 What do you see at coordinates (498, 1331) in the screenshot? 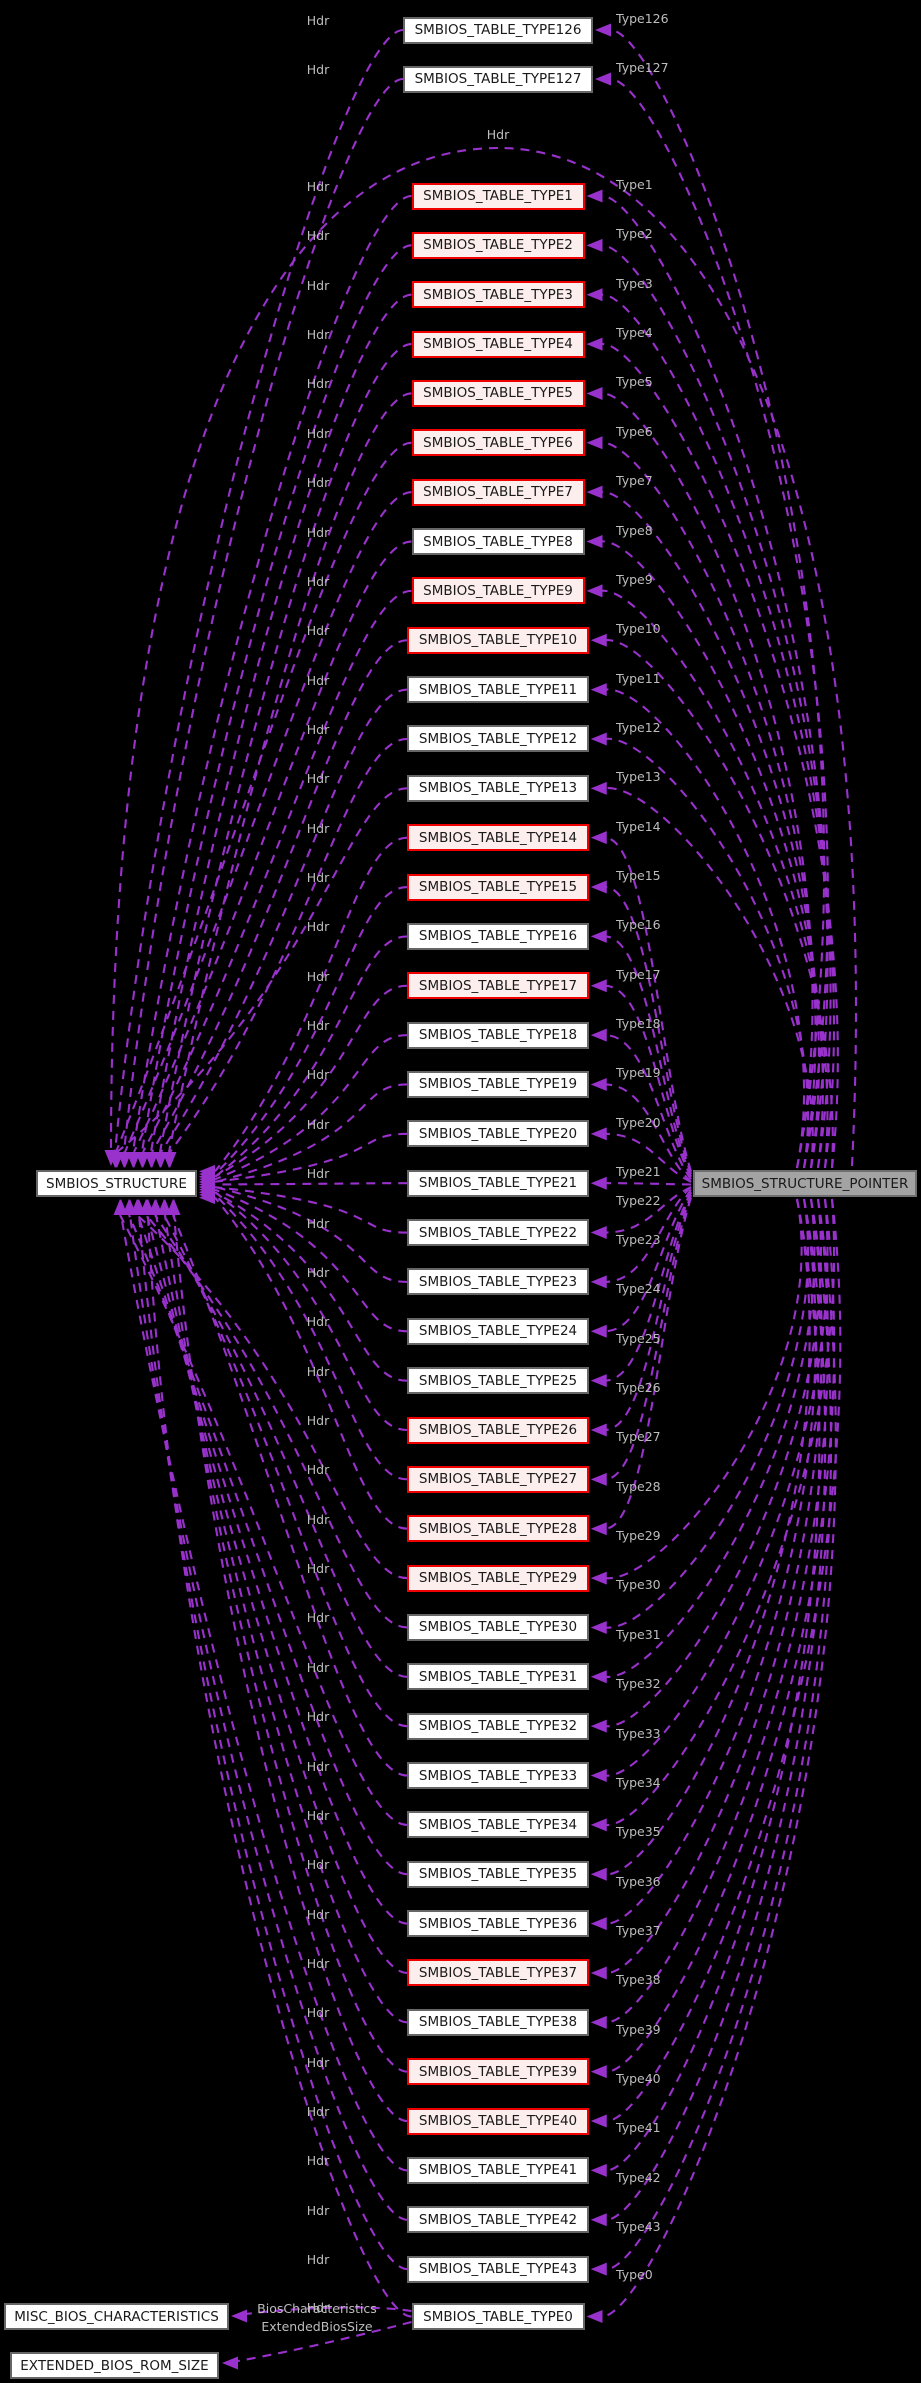
I see `node-smbios-table-type24: SMBIOS_TABLE_TYPE24` at bounding box center [498, 1331].